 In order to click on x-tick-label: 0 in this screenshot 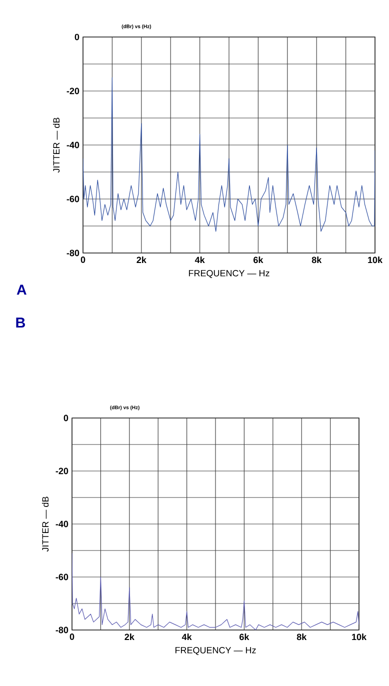, I will do `click(83, 259)`.